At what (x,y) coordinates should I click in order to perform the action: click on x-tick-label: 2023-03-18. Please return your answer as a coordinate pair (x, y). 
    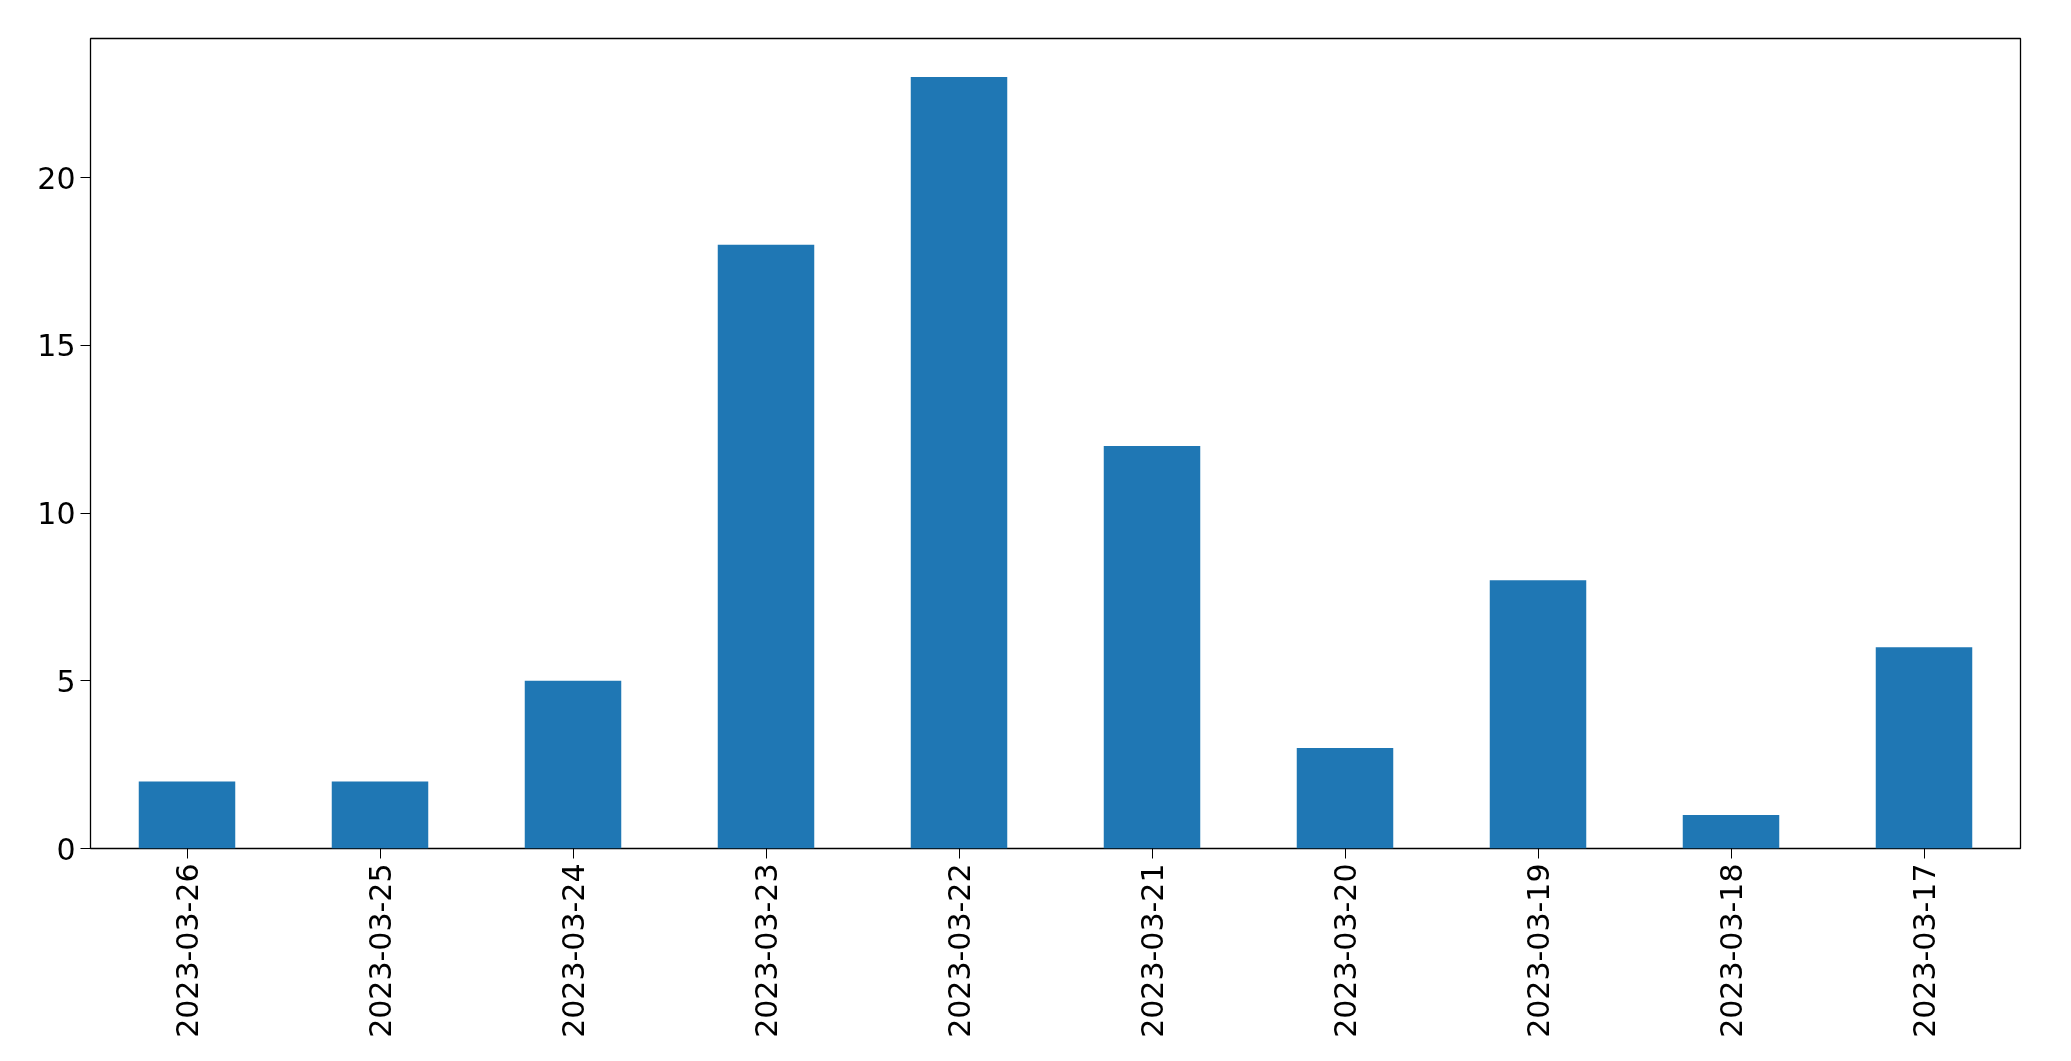
    Looking at the image, I should click on (1731, 950).